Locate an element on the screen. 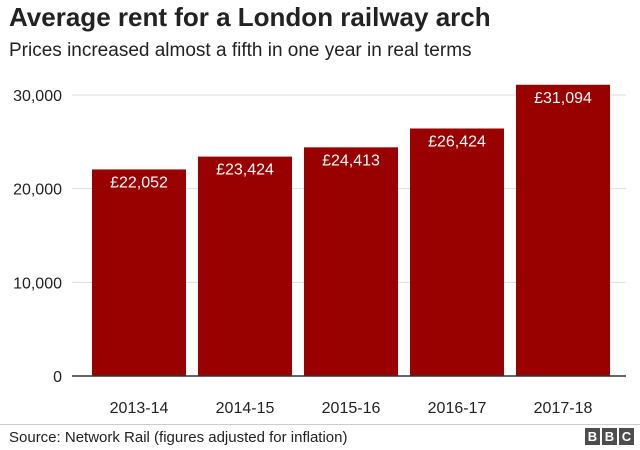  y-tick-label: 30,000 is located at coordinates (37, 96).